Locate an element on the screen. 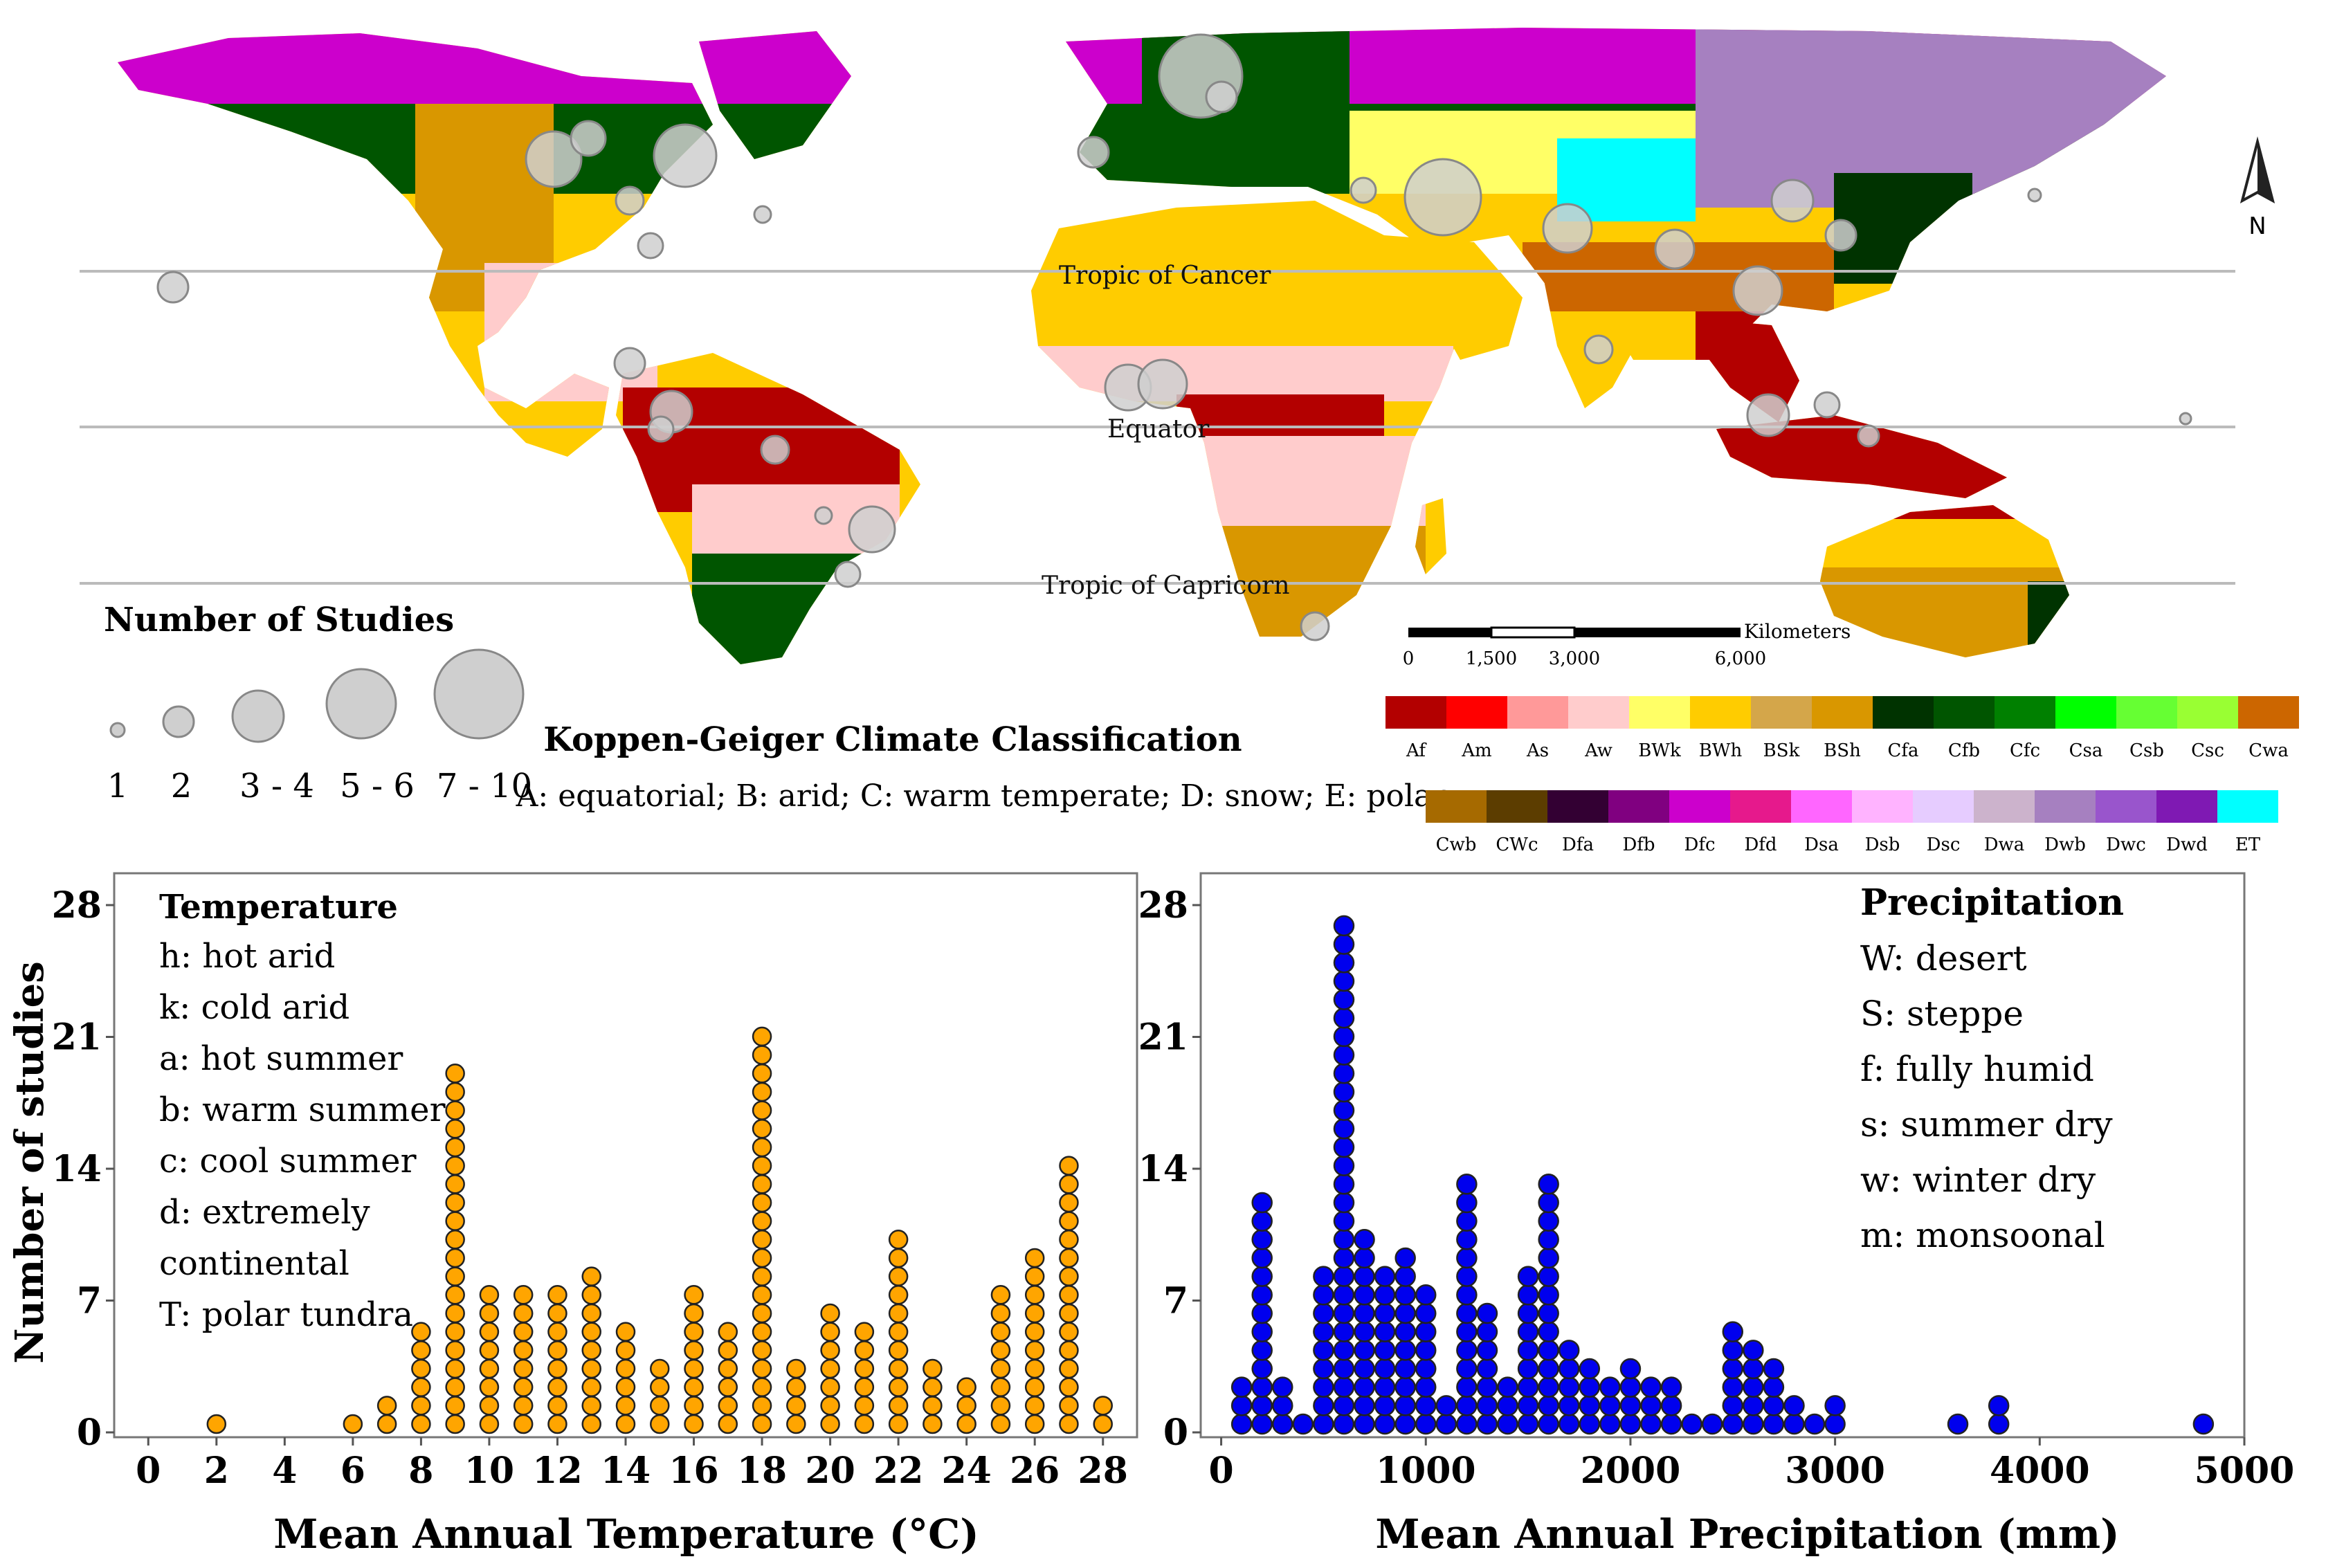 This screenshot has height=1568, width=2326. koppen-swatch-dwb is located at coordinates (2065, 806).